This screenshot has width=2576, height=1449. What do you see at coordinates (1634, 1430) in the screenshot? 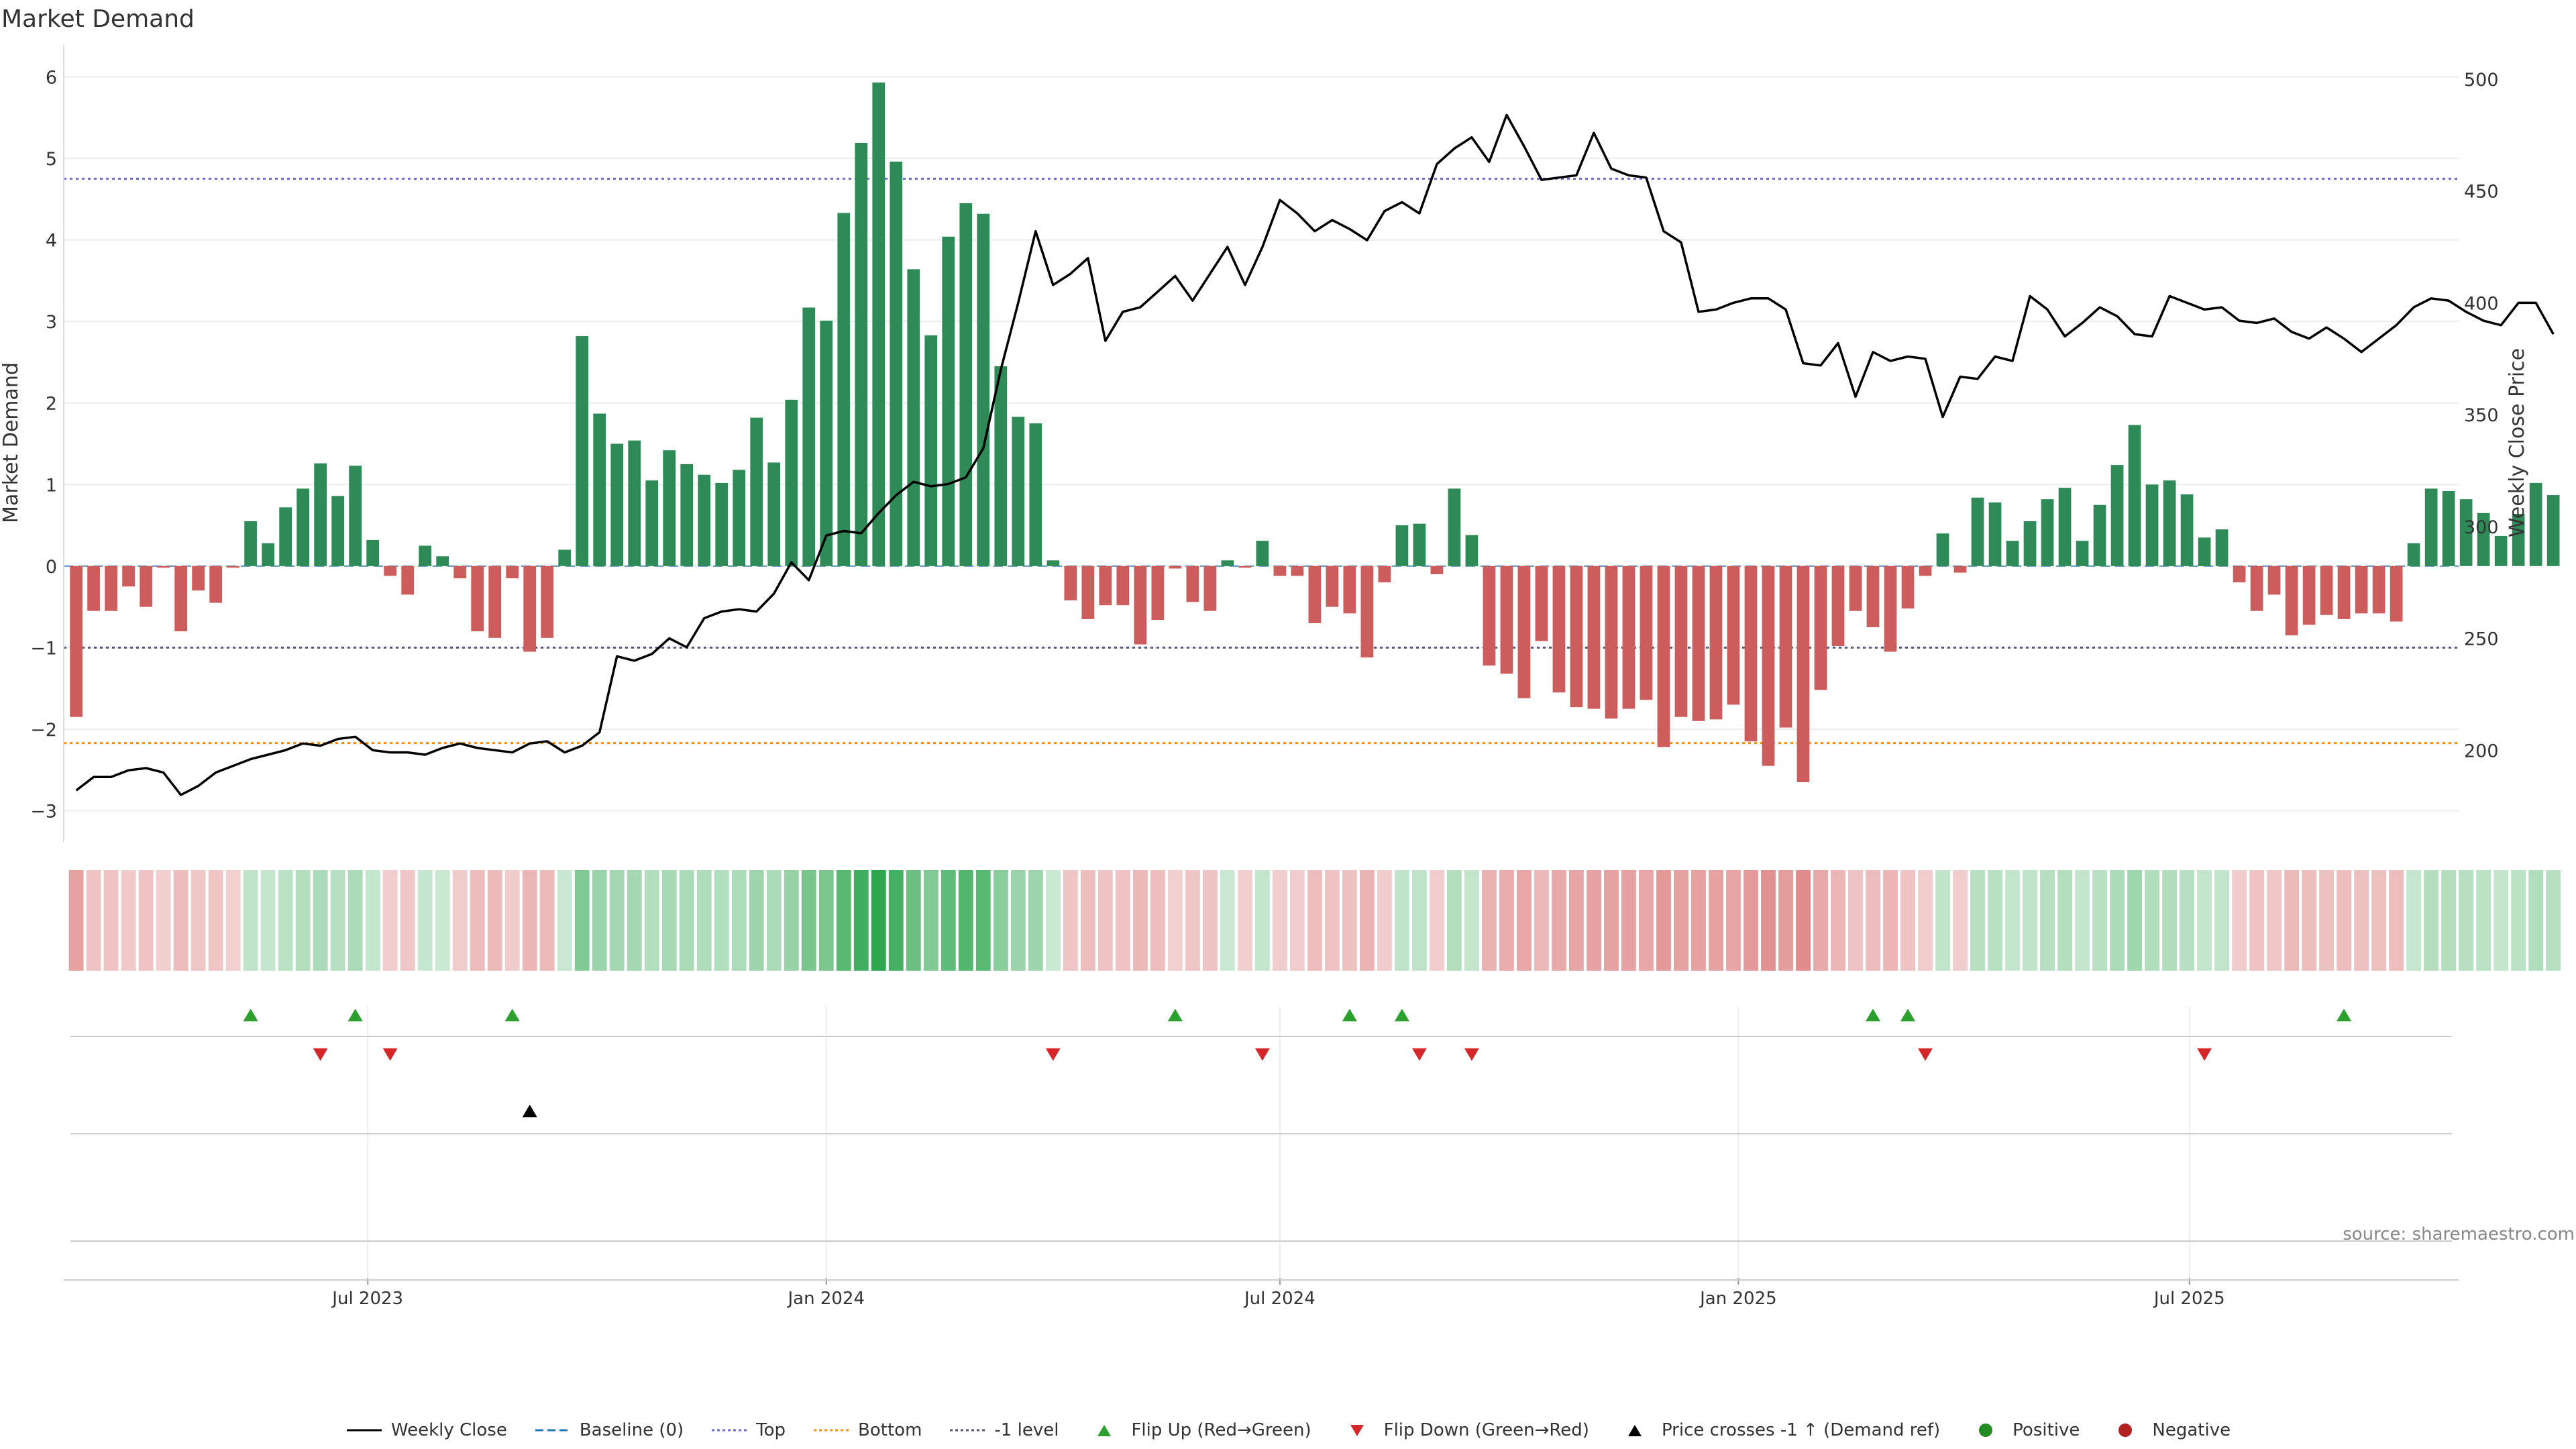
I see `legend-swatch-price_cross` at bounding box center [1634, 1430].